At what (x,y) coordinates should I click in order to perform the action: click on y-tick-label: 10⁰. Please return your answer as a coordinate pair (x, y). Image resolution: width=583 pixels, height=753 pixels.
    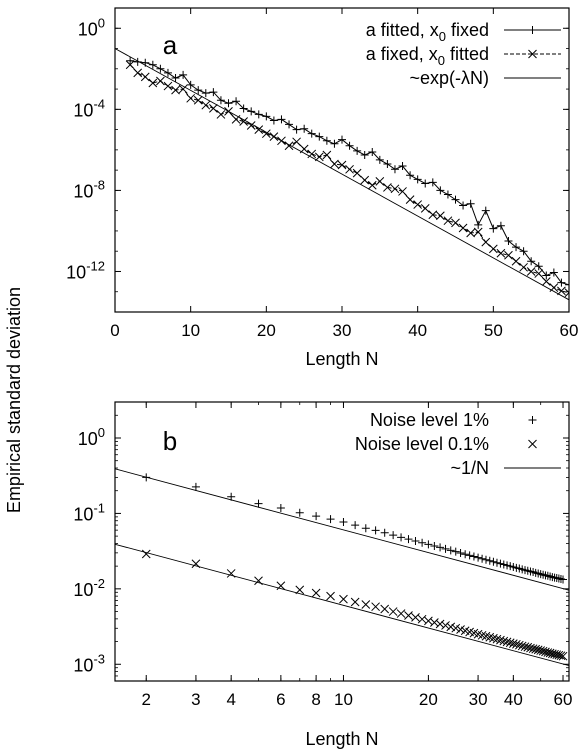
    Looking at the image, I should click on (91, 437).